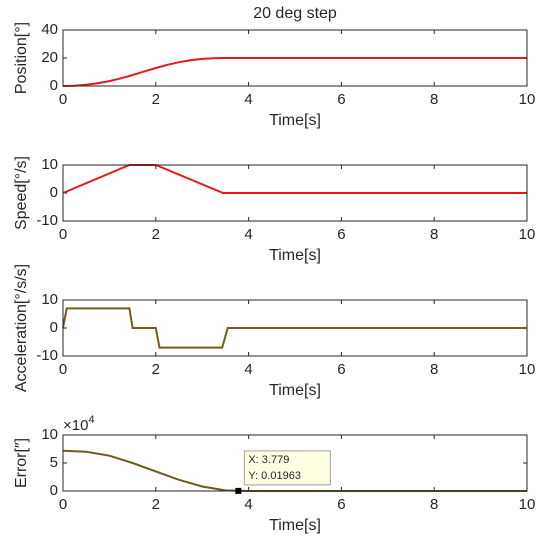  I want to click on y-axis-label: Position[°], so click(21, 58).